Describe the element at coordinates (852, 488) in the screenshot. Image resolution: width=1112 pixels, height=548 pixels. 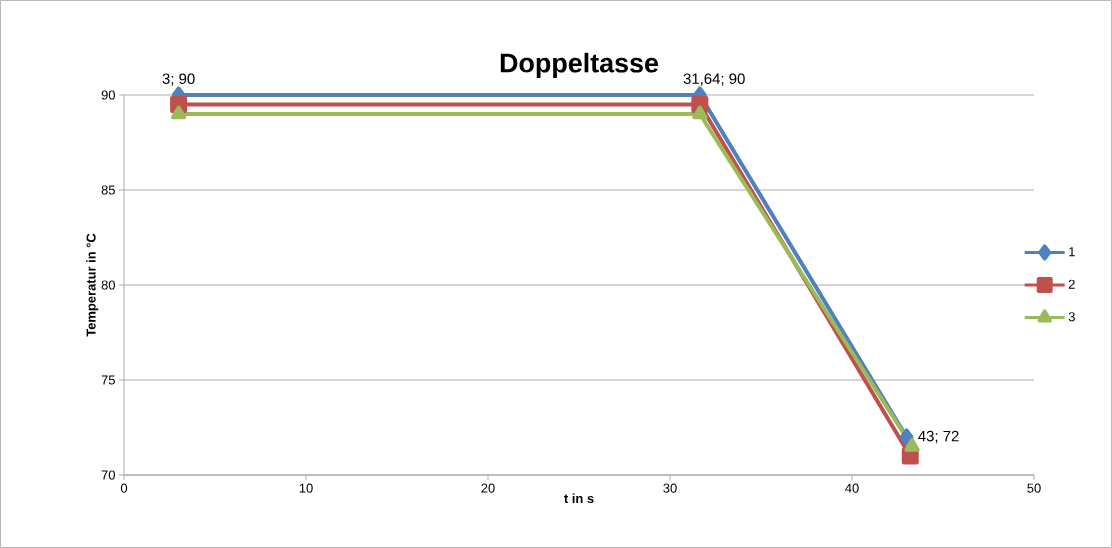
I see `x-tick-label: 40` at that location.